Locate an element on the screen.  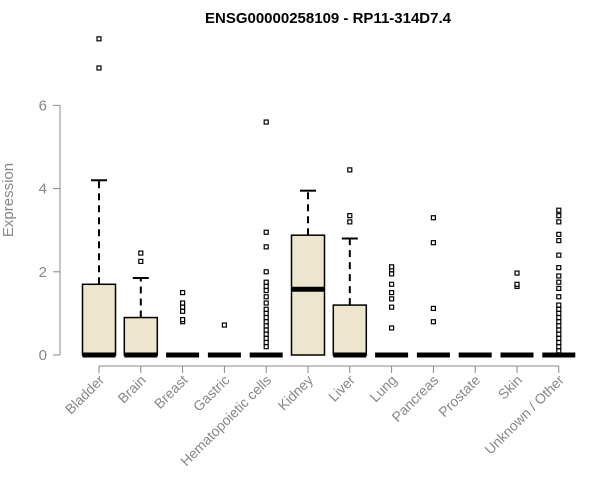
x-tick-label: Skin is located at coordinates (510, 387).